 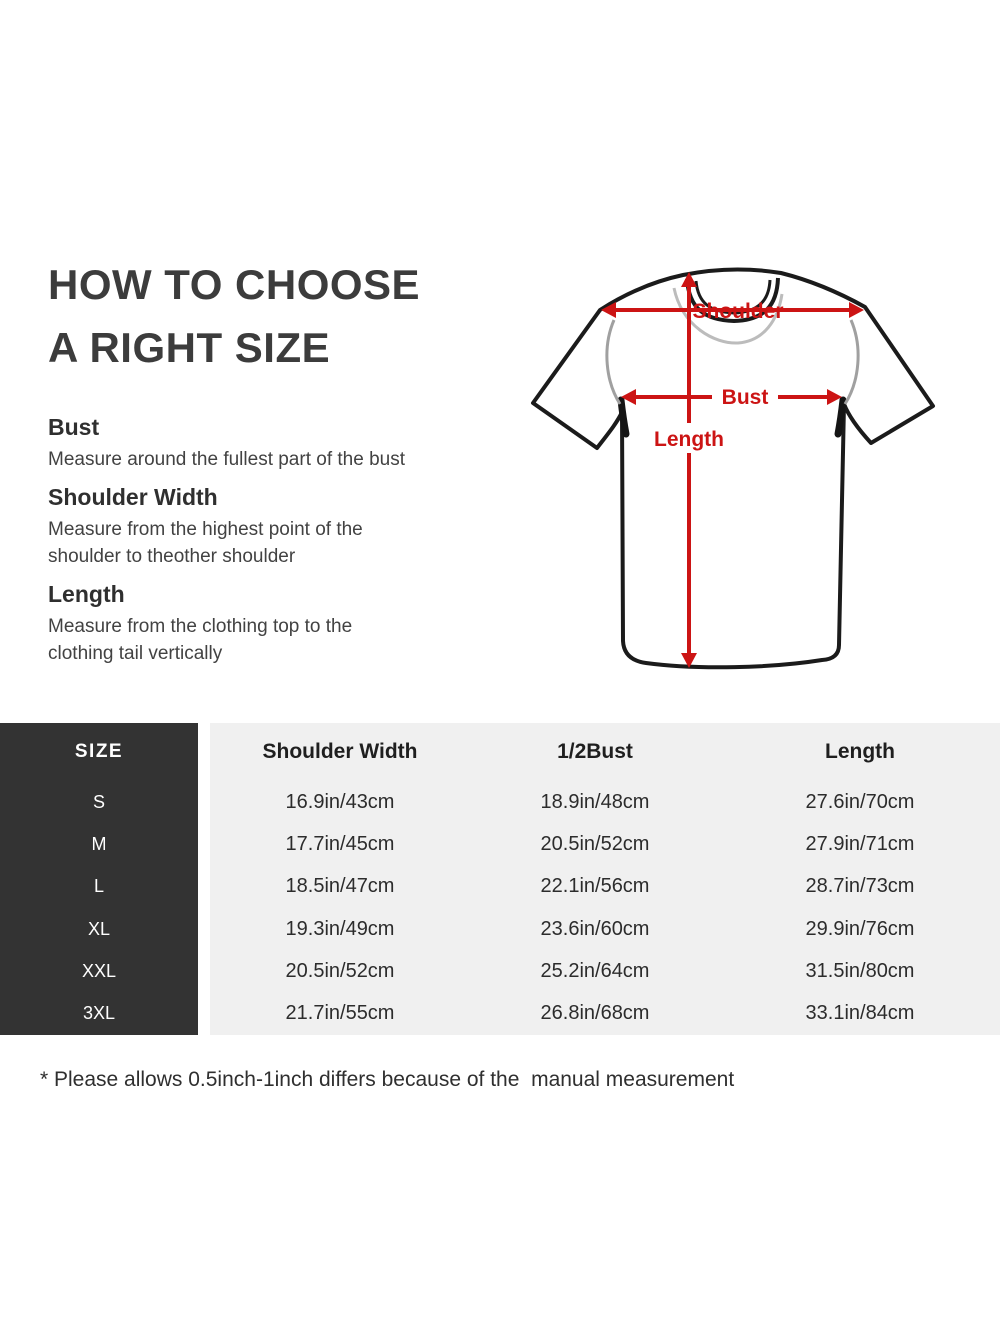 I want to click on length-heading: Length, so click(x=86, y=594).